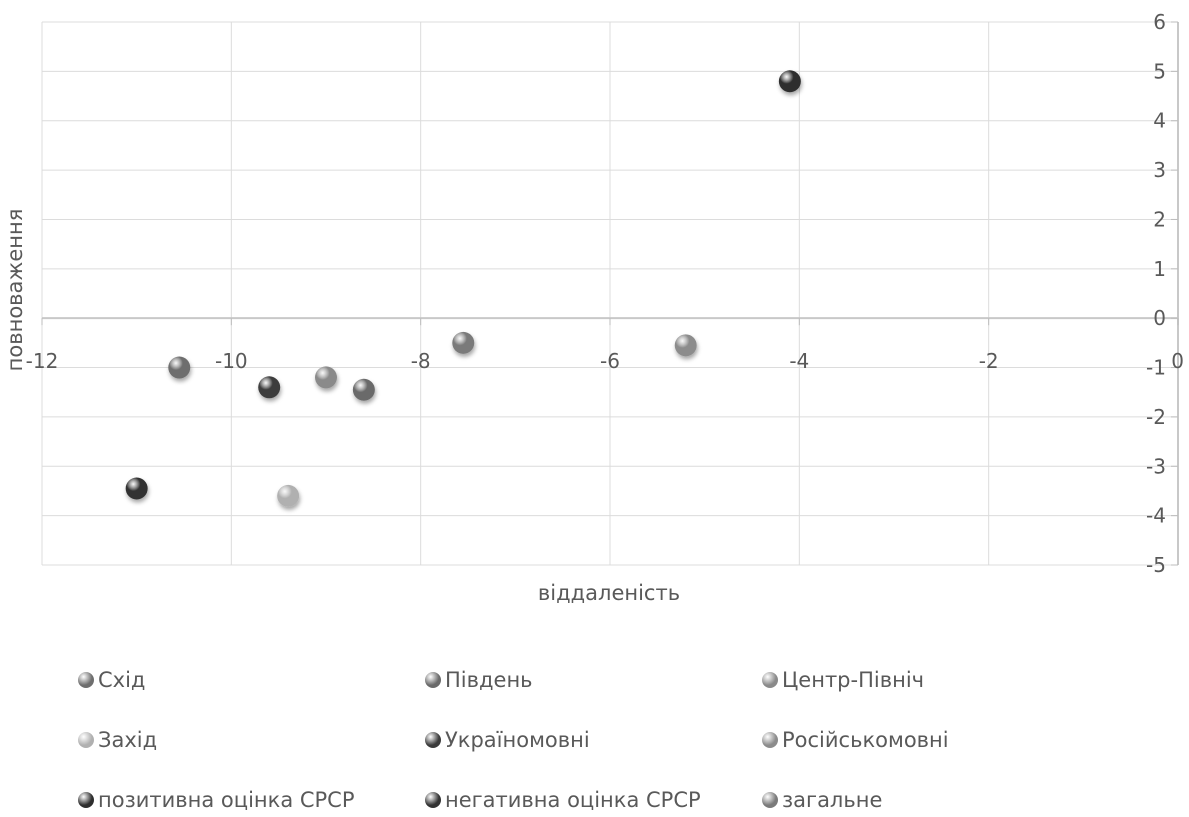  What do you see at coordinates (421, 361) in the screenshot?
I see `x-tick-label: -8` at bounding box center [421, 361].